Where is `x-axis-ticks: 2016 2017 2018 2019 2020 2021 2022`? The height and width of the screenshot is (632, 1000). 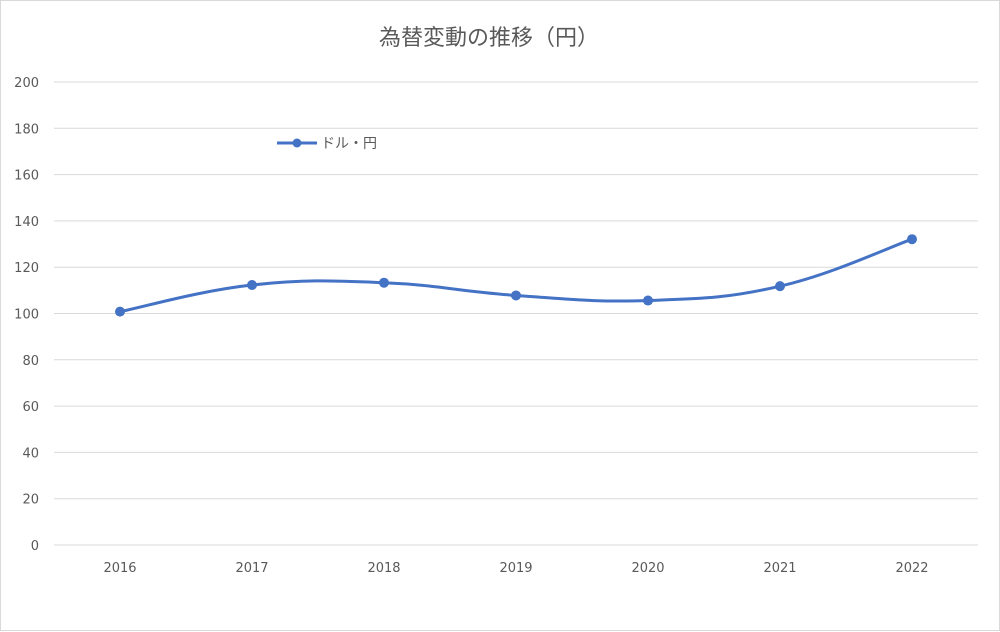
x-axis-ticks: 2016 2017 2018 2019 2020 2021 2022 is located at coordinates (515, 568).